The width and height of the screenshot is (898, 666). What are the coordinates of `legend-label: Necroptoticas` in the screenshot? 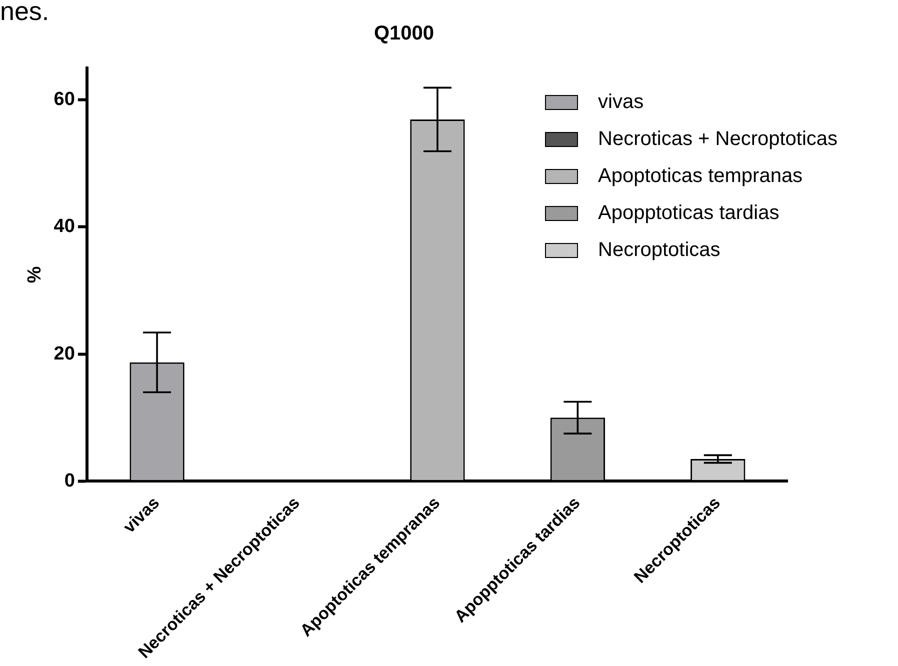 It's located at (659, 250).